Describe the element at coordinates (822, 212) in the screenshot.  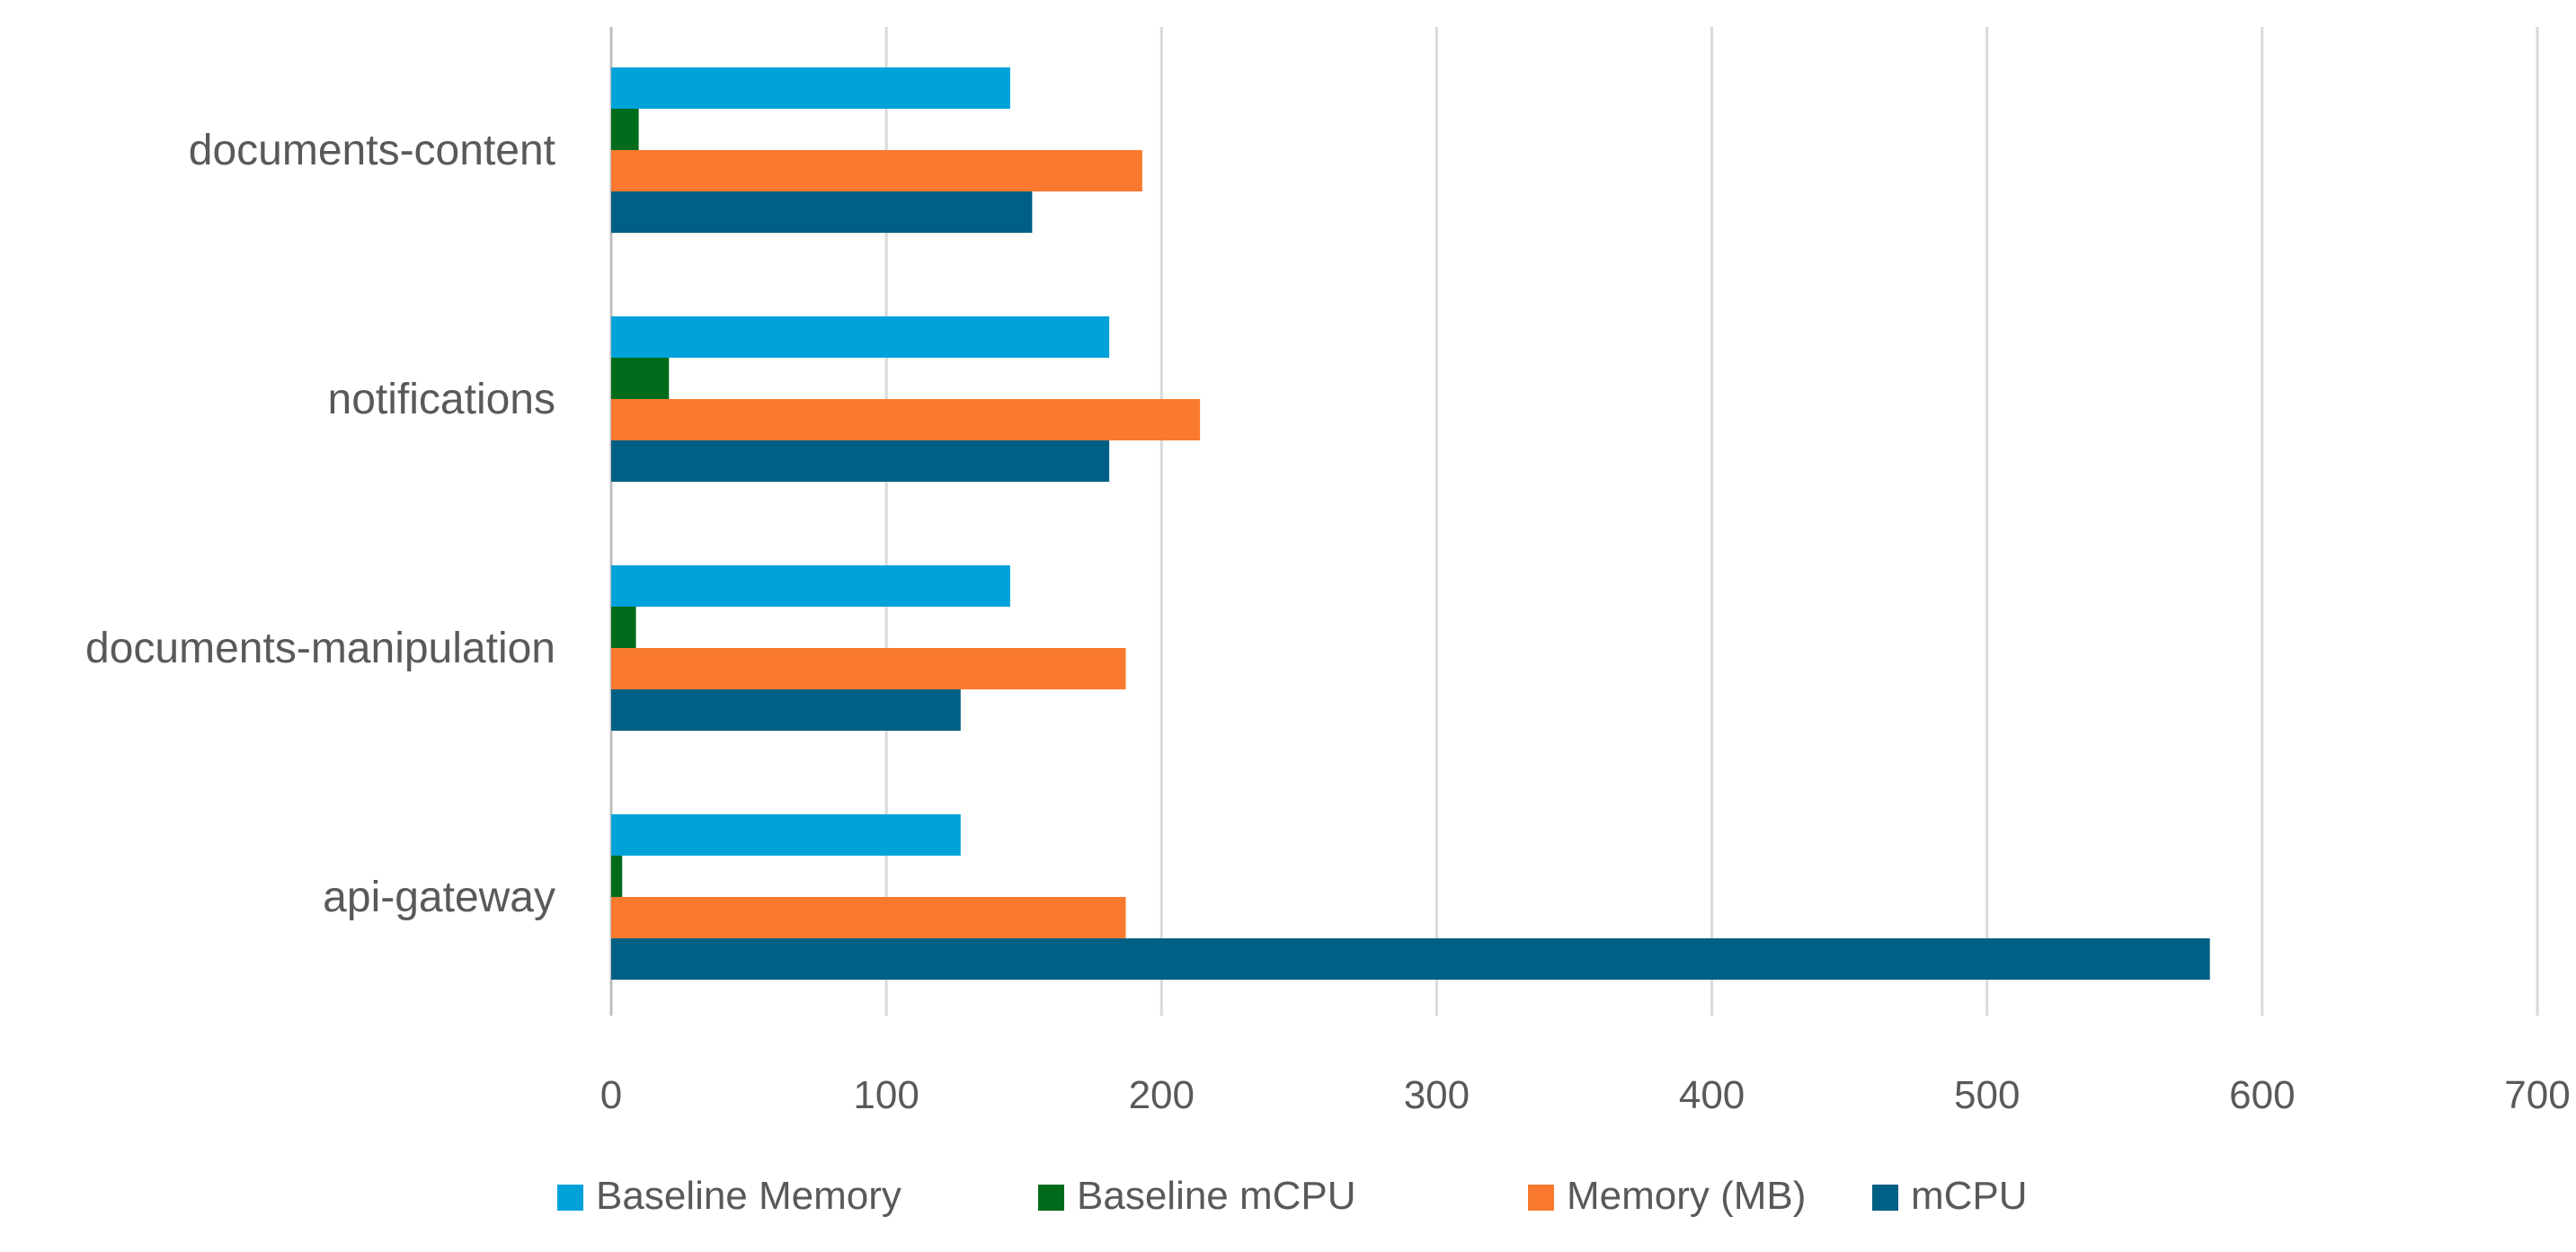
I see `bar-mcpu-documents-content` at that location.